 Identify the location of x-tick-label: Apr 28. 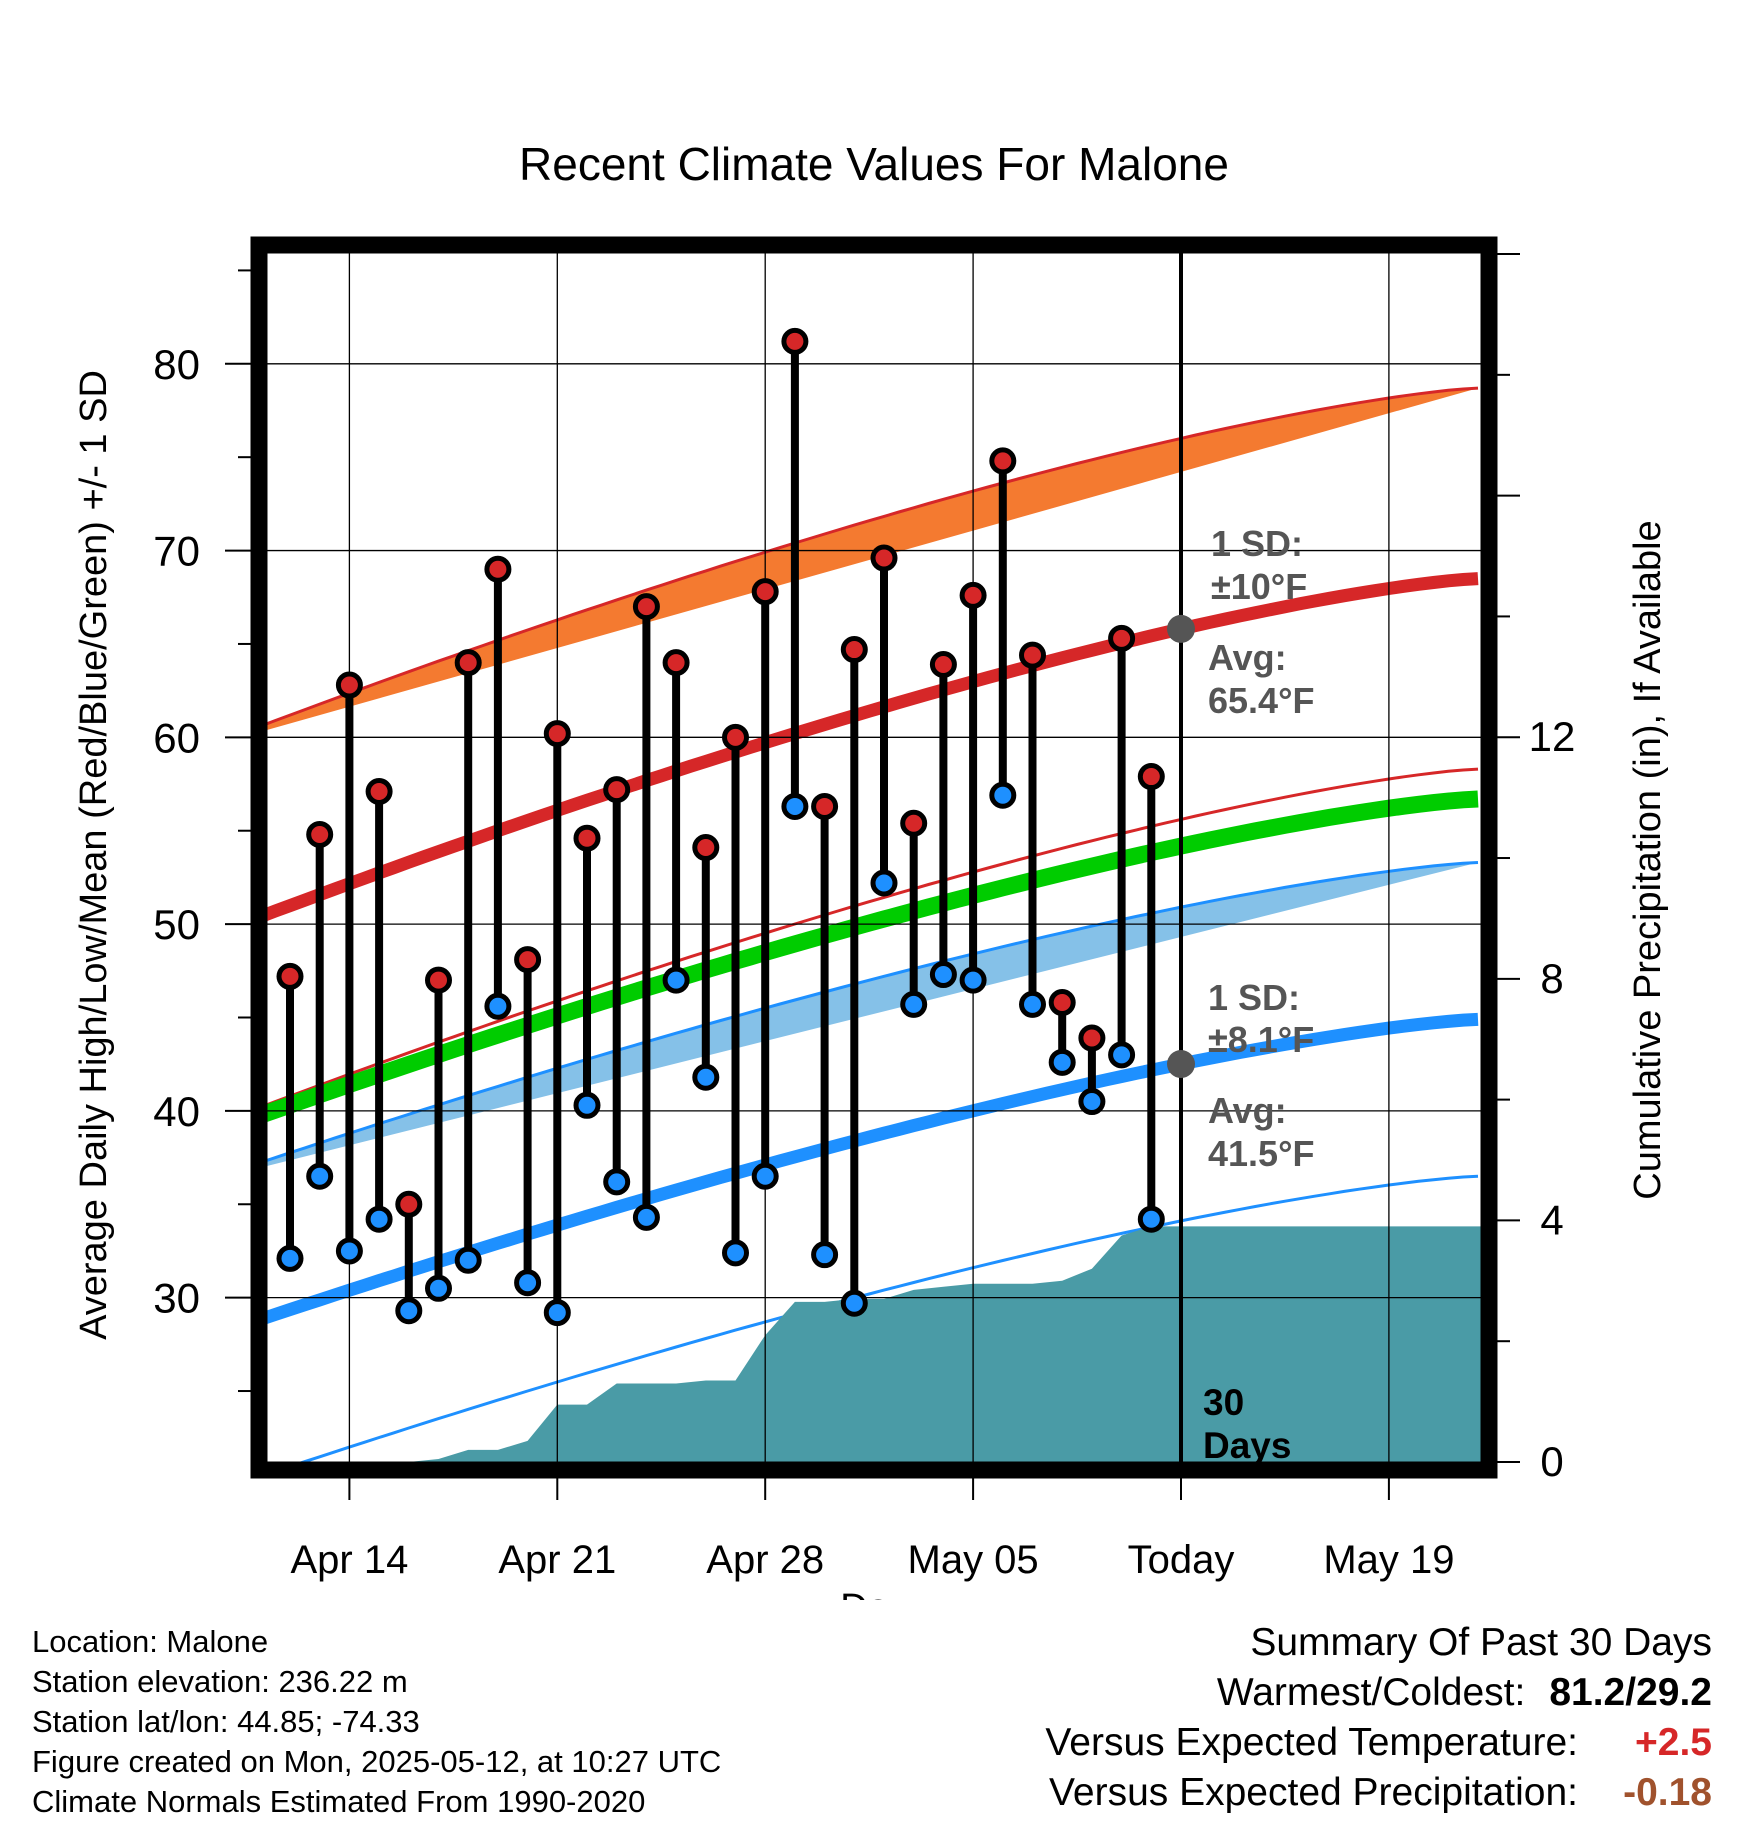
(765, 1560).